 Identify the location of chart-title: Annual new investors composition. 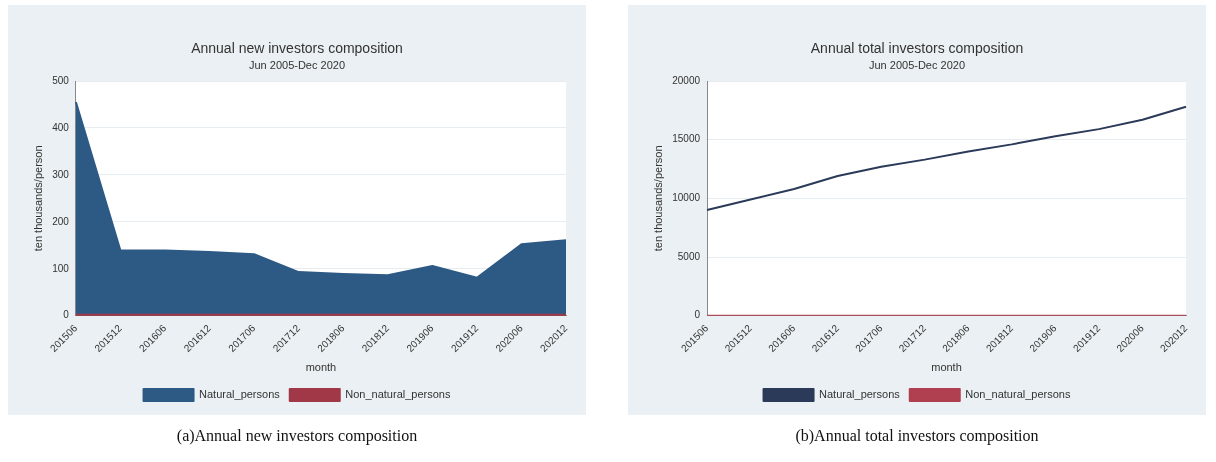
(297, 48).